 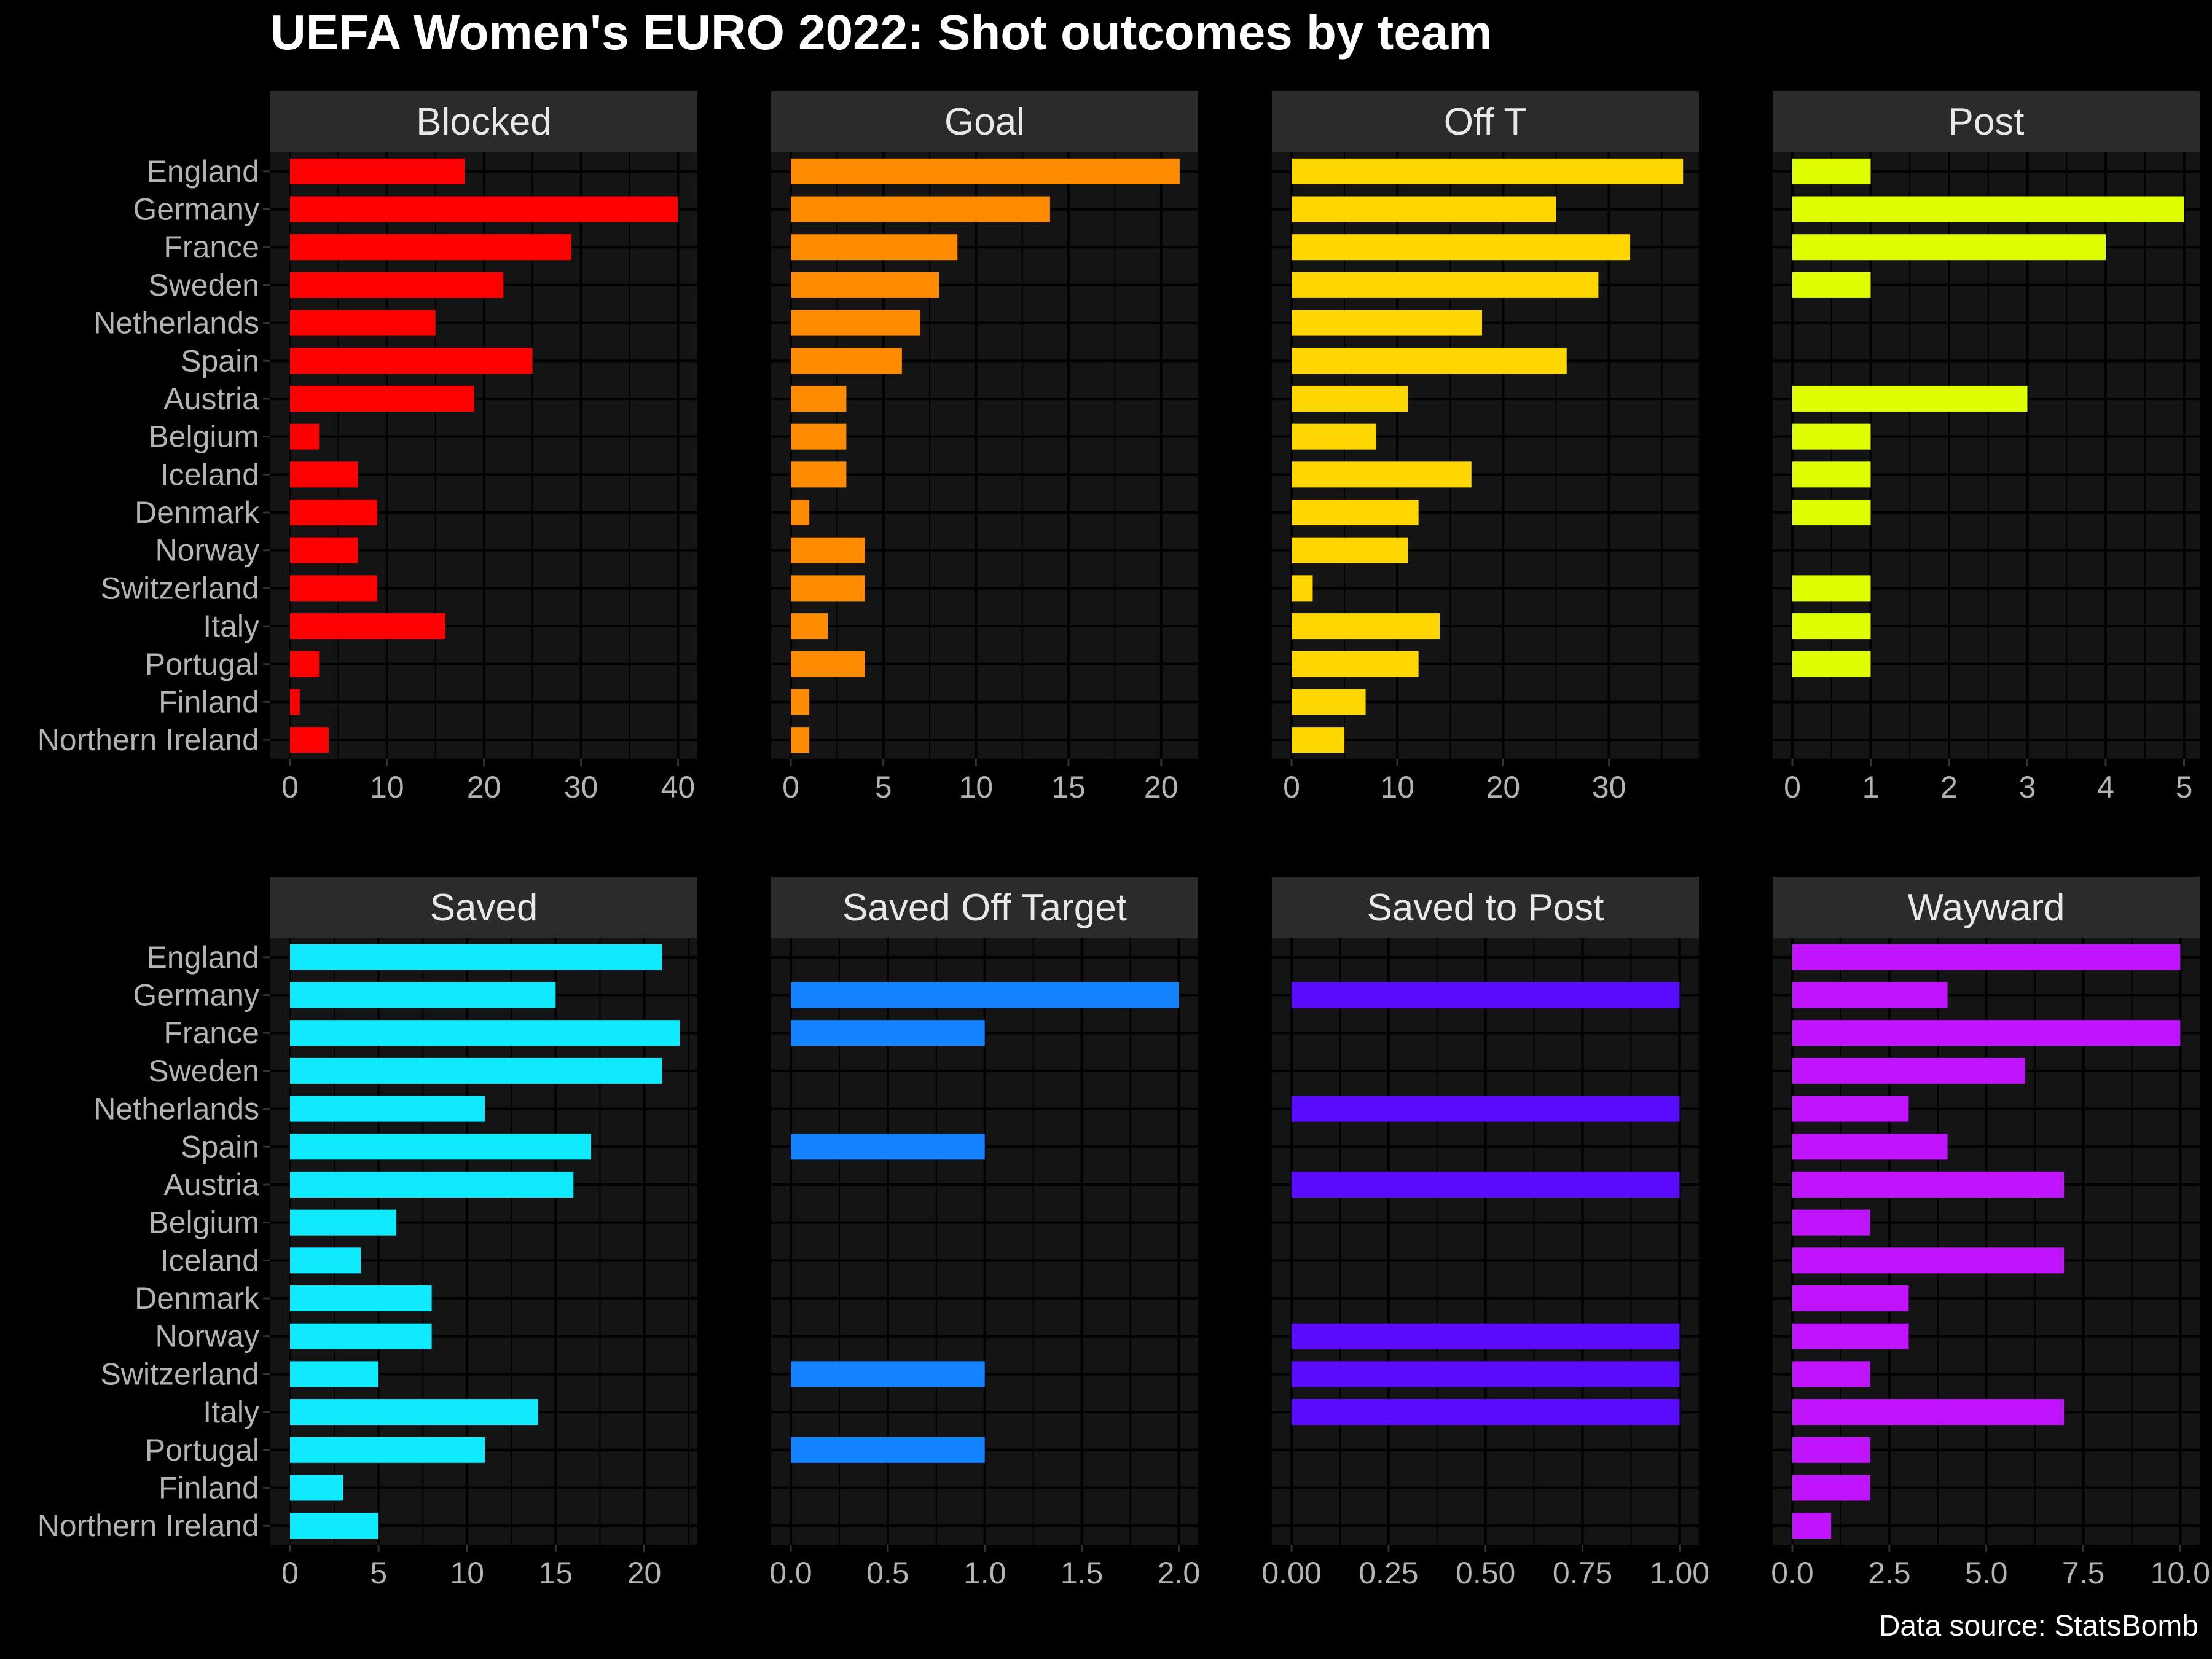 What do you see at coordinates (1949, 787) in the screenshot?
I see `x-tick-label: 2` at bounding box center [1949, 787].